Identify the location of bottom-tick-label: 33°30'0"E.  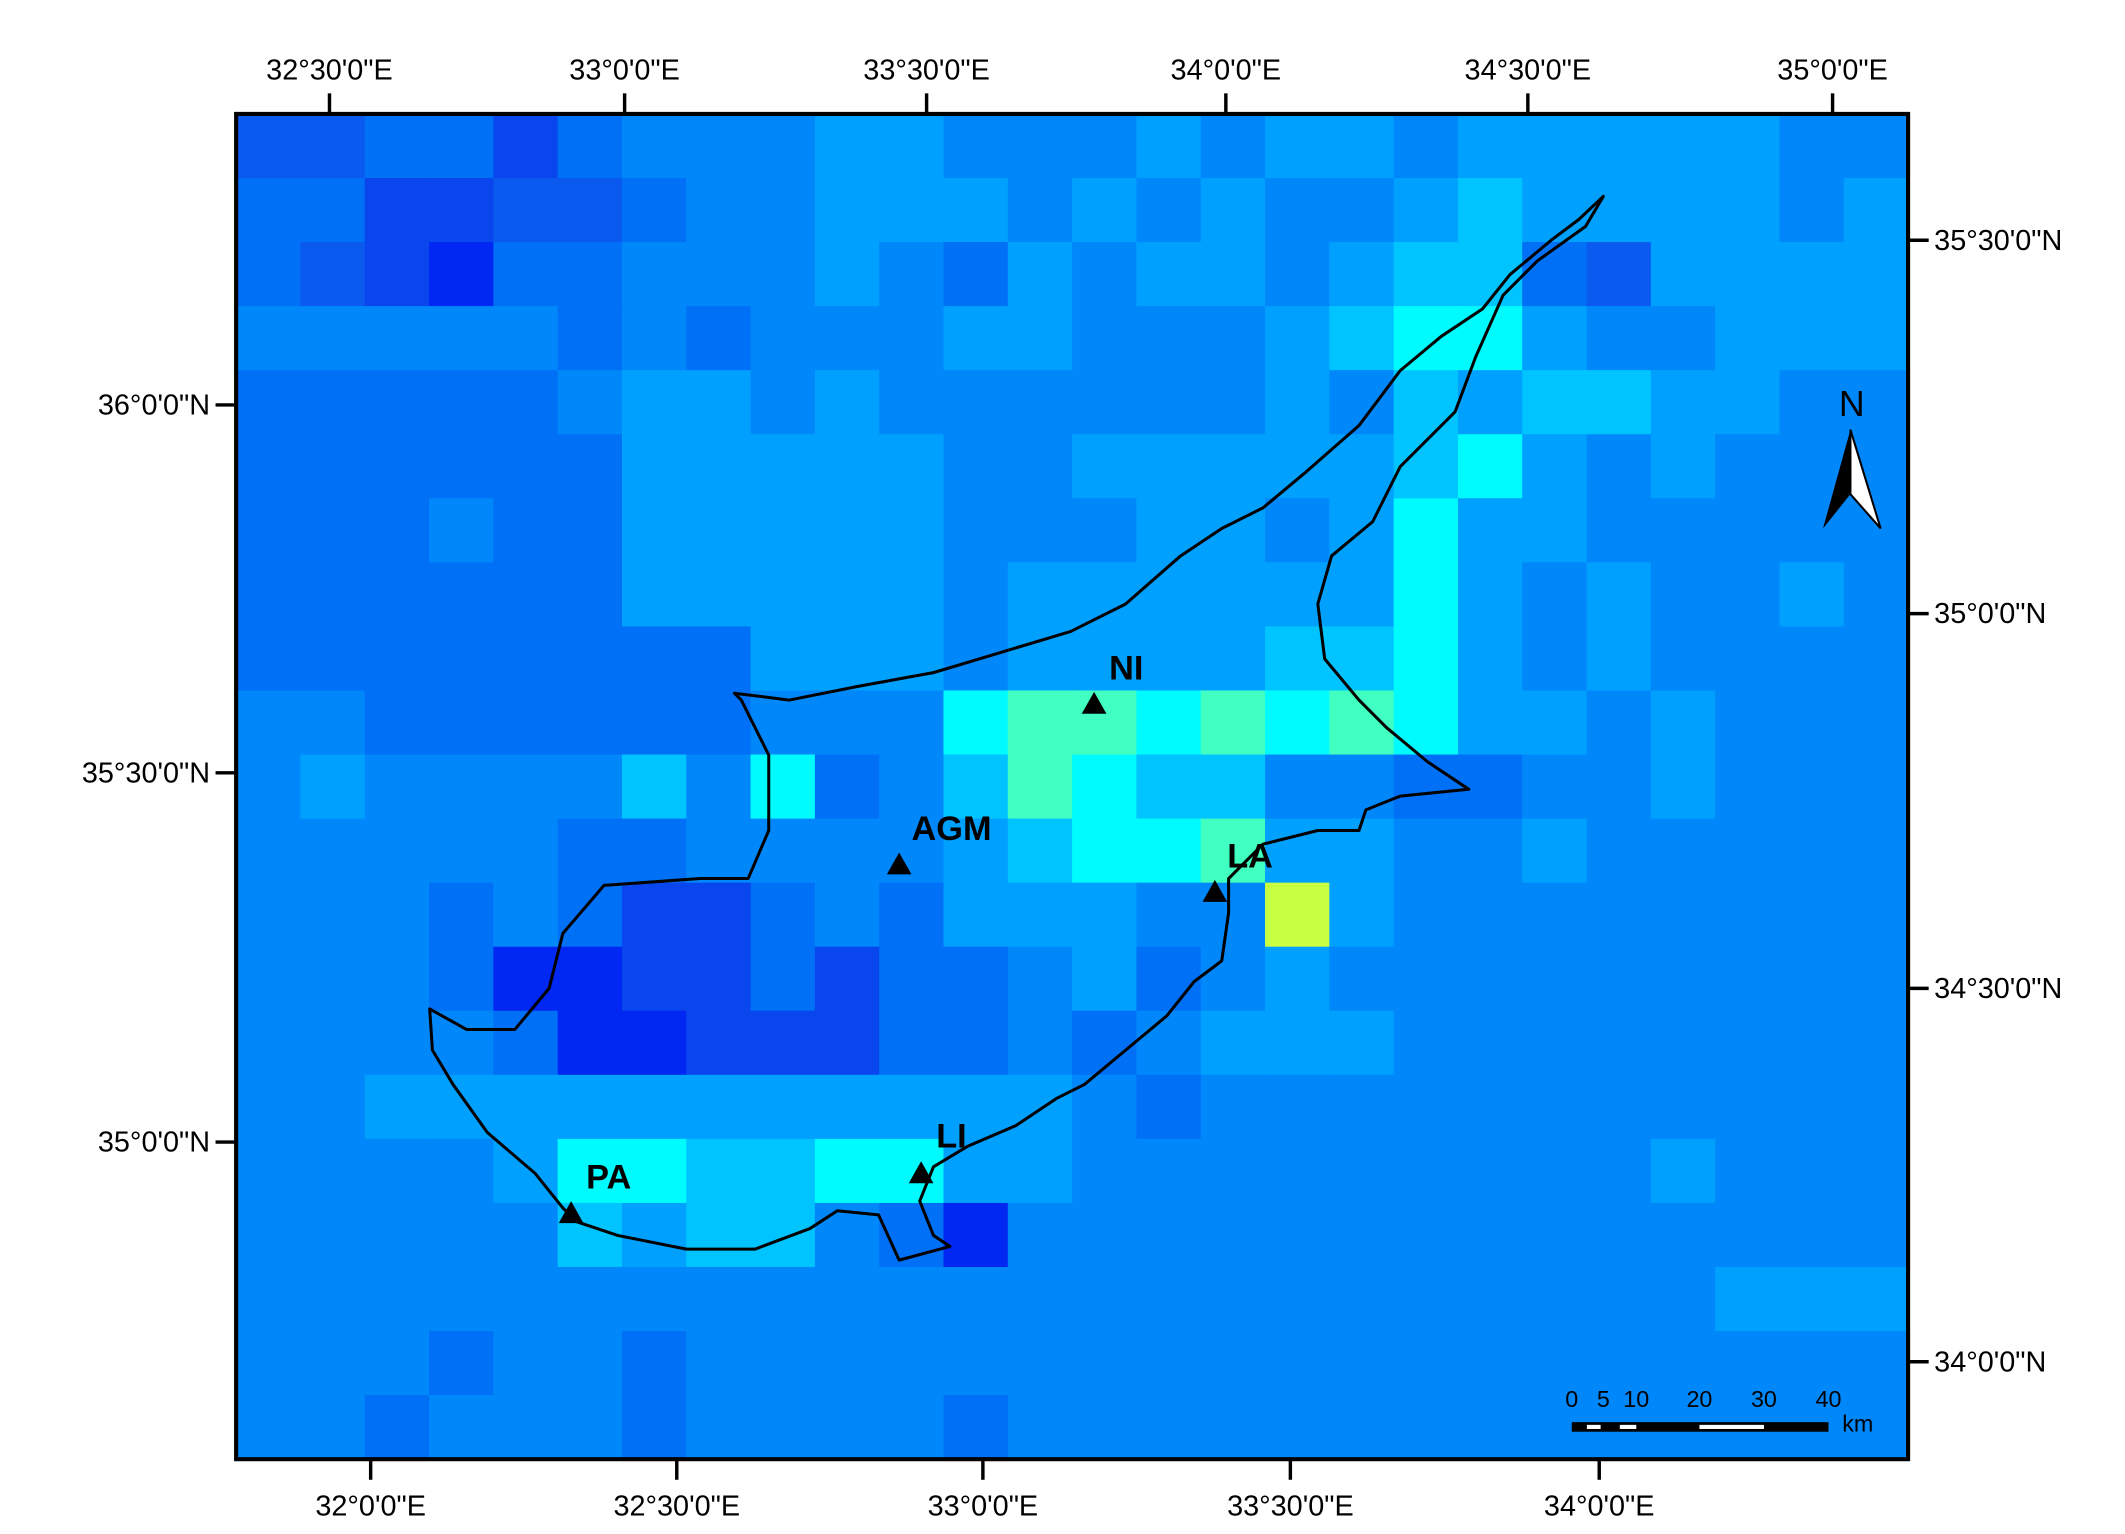
(1290, 1506).